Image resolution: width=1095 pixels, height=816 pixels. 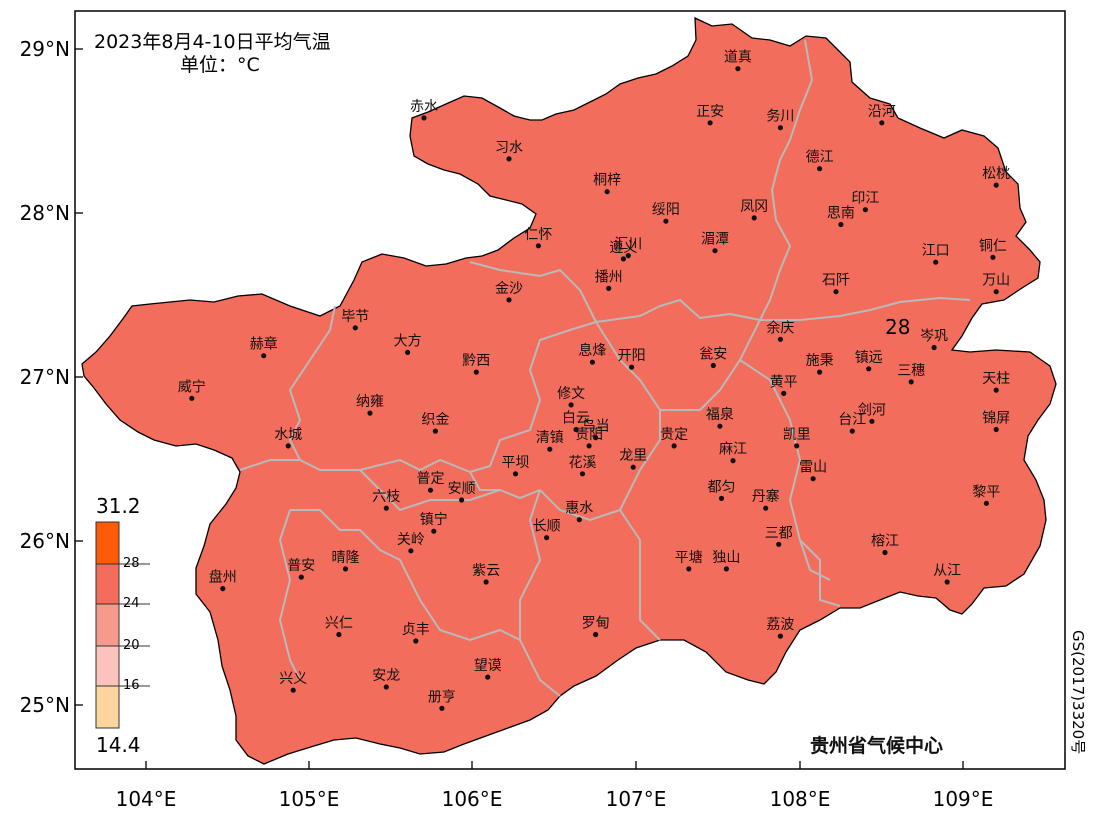 I want to click on city-label: 务川, so click(x=780, y=117).